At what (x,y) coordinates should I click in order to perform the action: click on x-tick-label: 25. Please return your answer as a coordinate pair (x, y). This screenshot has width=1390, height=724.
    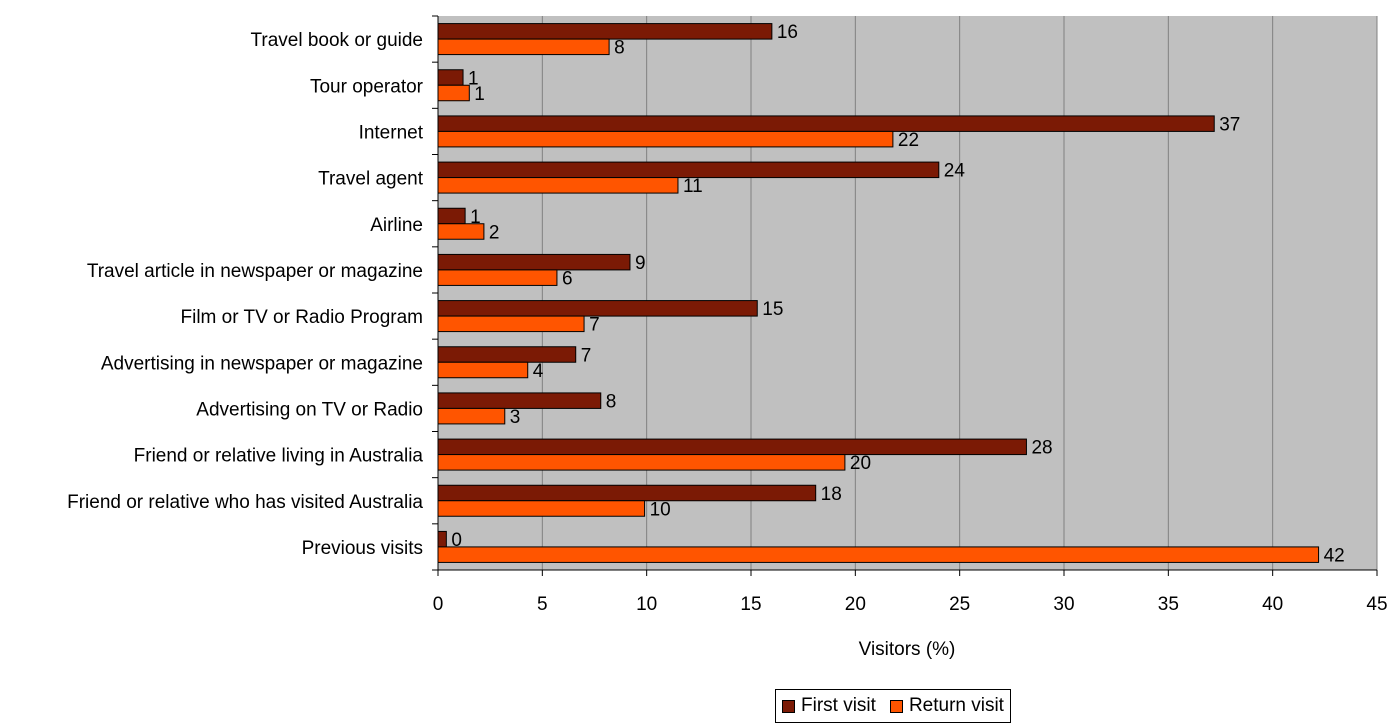
    Looking at the image, I should click on (959, 604).